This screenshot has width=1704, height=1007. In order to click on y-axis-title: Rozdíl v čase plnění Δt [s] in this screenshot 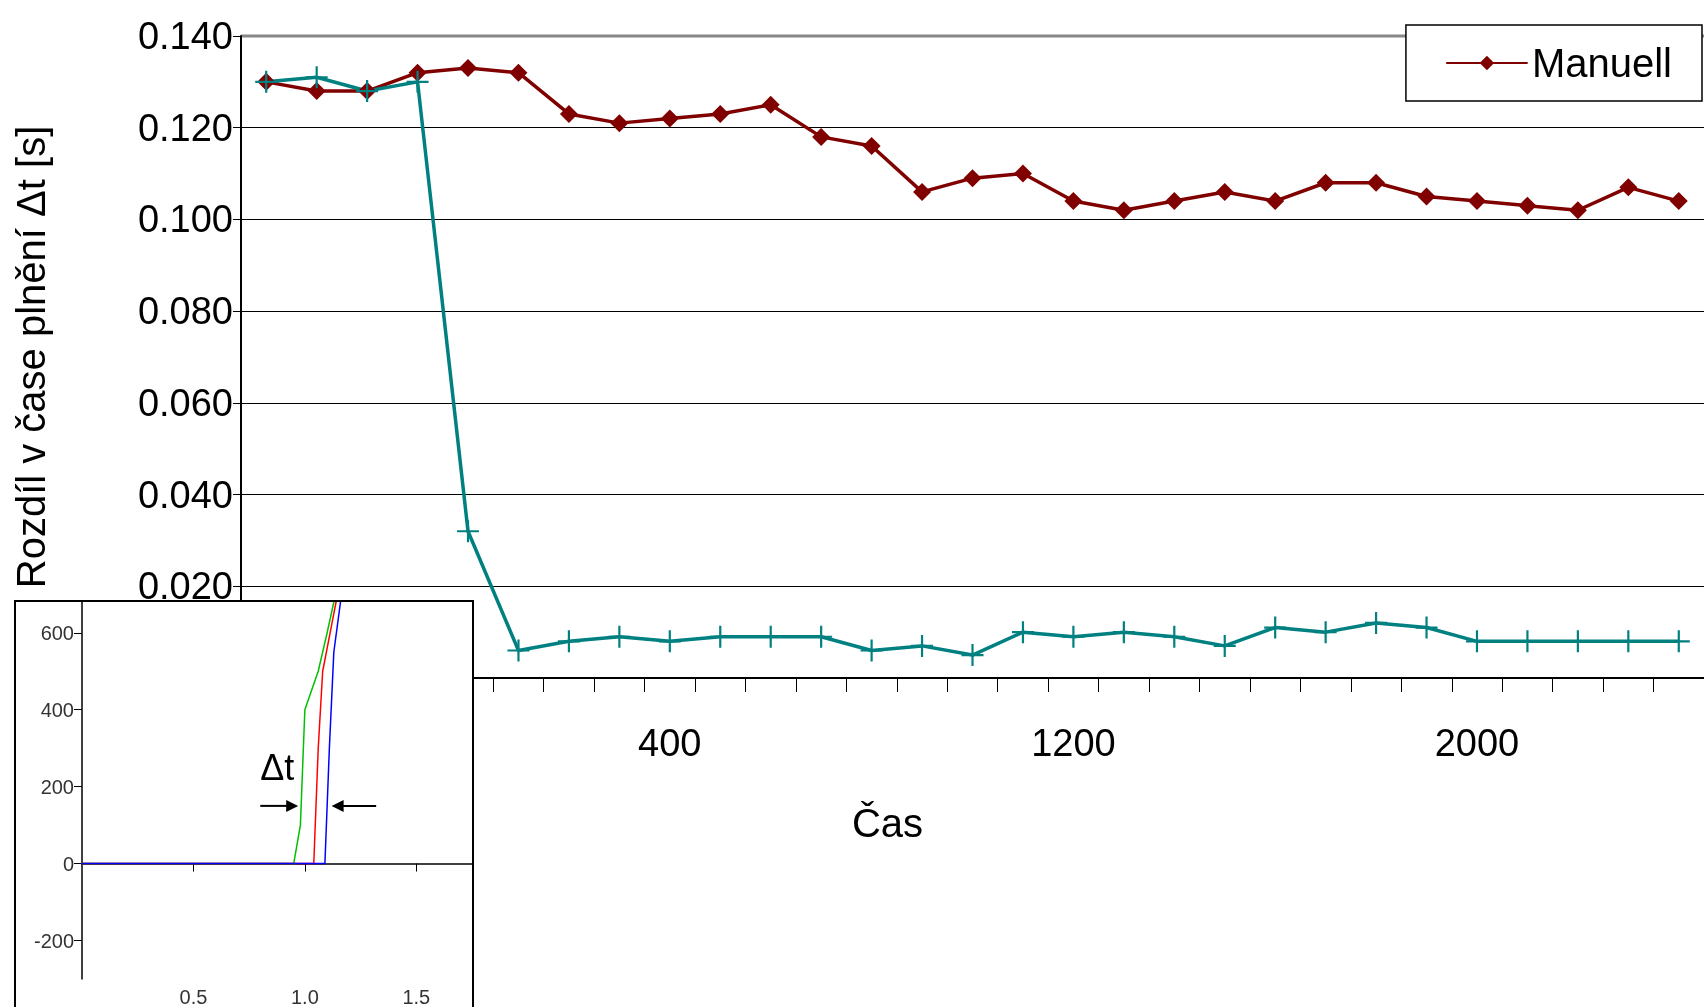, I will do `click(31, 357)`.